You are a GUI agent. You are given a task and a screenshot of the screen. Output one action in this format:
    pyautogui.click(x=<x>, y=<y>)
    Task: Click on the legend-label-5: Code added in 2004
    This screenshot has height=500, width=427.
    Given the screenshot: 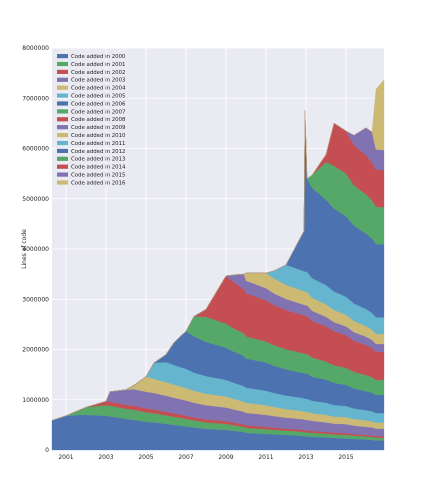 What is the action you would take?
    pyautogui.click(x=98, y=89)
    